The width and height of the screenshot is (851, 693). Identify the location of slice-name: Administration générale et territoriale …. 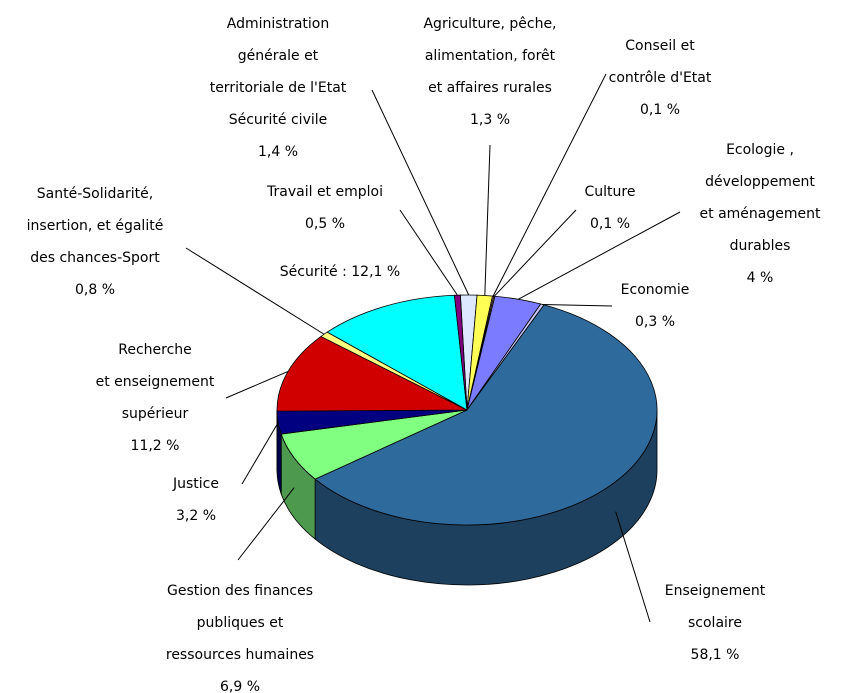
(278, 72).